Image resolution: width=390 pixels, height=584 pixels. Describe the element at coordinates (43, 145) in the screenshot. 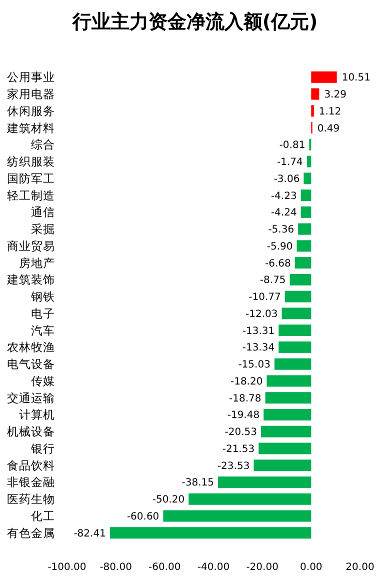

I see `y-tick-label: 综合` at that location.